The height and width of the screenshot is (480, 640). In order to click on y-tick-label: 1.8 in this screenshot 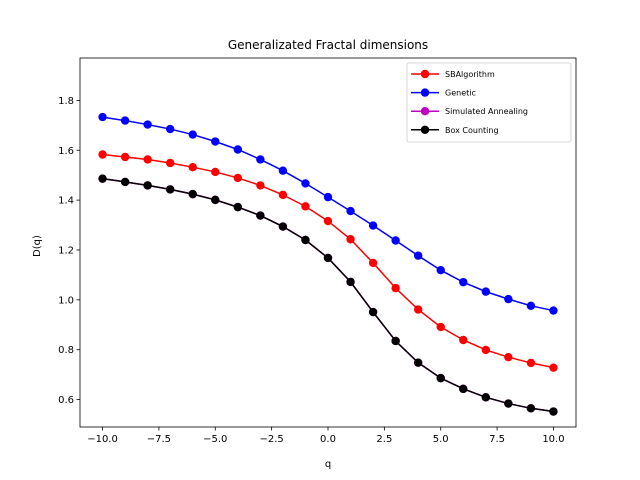, I will do `click(66, 101)`.